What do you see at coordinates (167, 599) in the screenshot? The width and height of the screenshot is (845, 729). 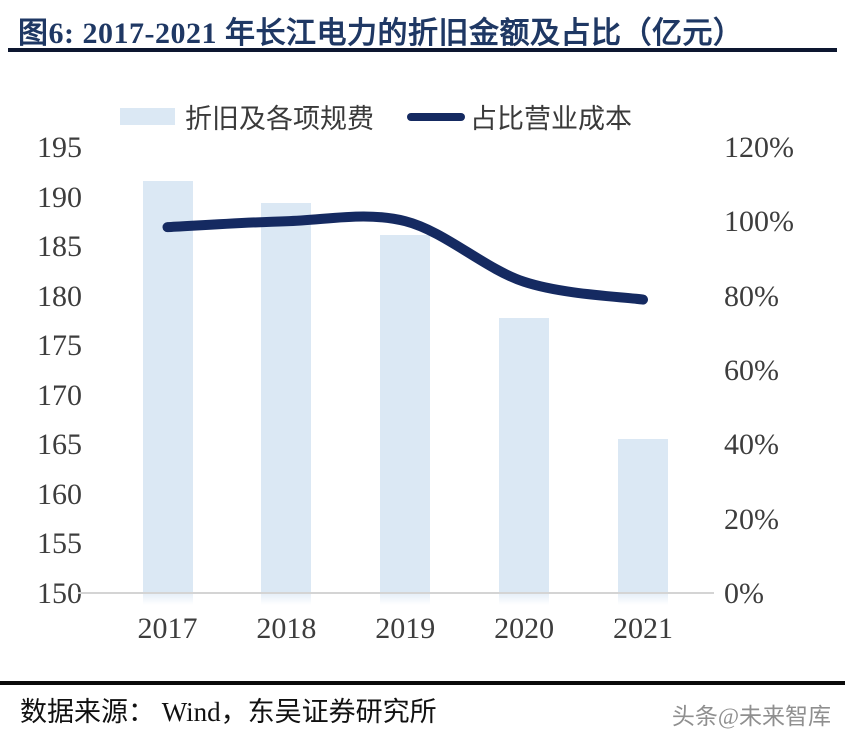 I see `bar-foot-2017` at bounding box center [167, 599].